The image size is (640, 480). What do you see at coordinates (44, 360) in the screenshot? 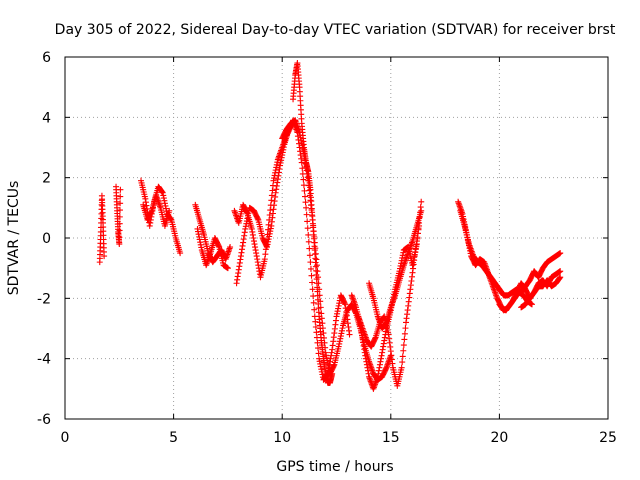
I see `y-tick-label: -4` at bounding box center [44, 360].